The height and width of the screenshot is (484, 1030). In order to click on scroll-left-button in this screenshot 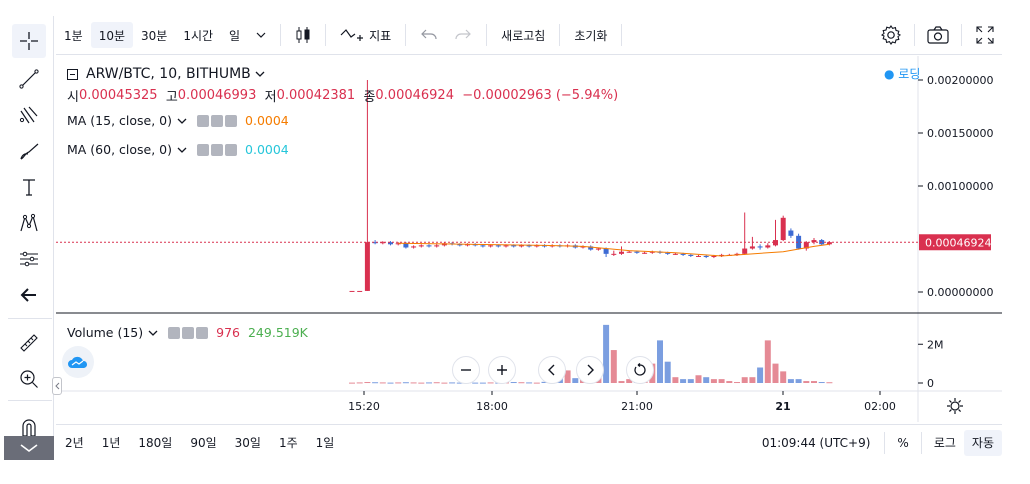, I will do `click(552, 370)`.